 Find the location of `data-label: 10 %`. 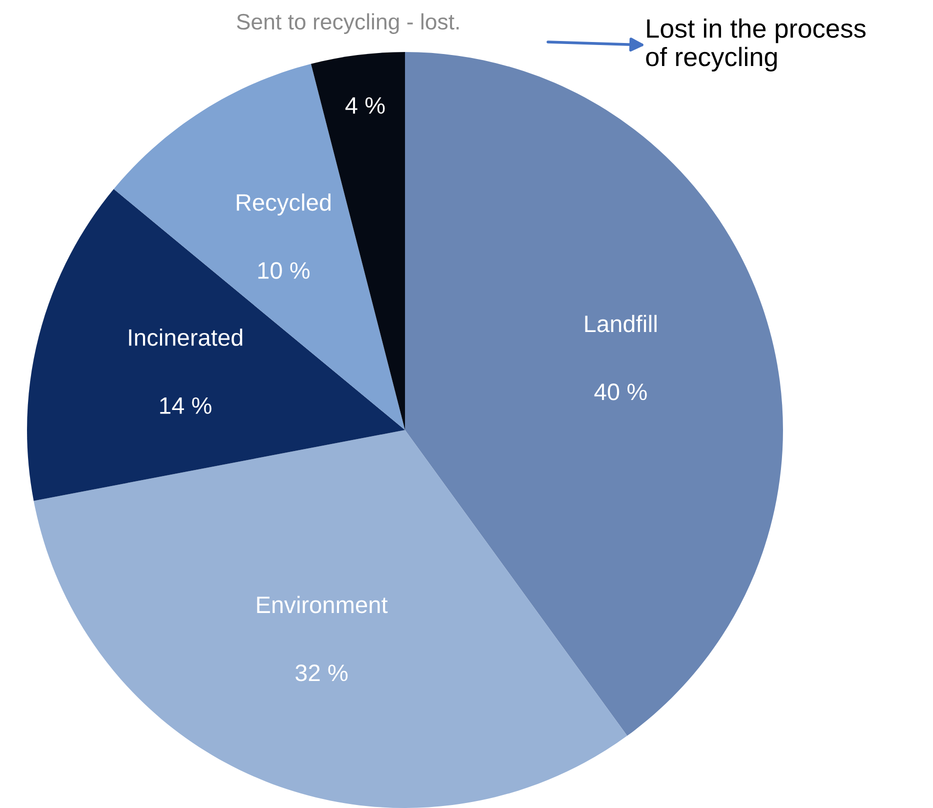

data-label: 10 % is located at coordinates (284, 270).